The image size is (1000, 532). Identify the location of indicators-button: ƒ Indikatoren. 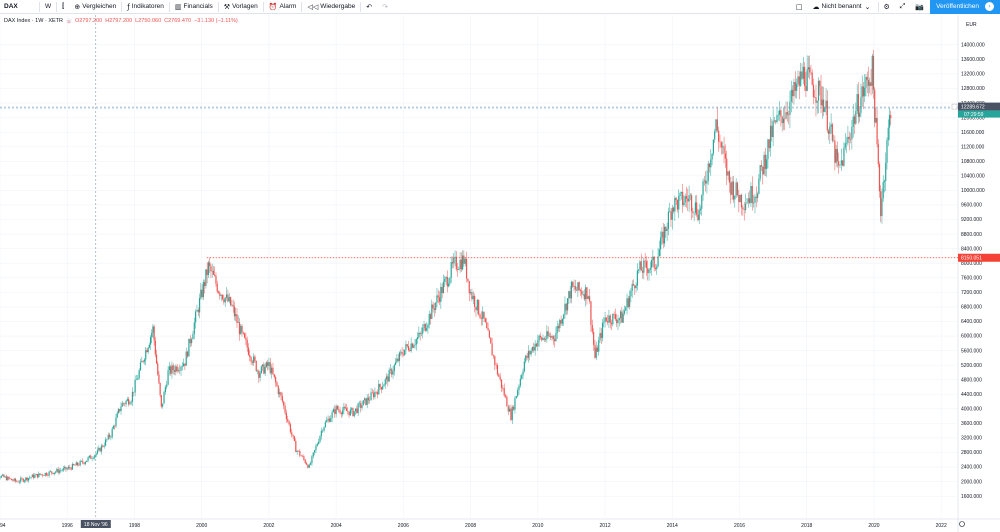
(145, 7).